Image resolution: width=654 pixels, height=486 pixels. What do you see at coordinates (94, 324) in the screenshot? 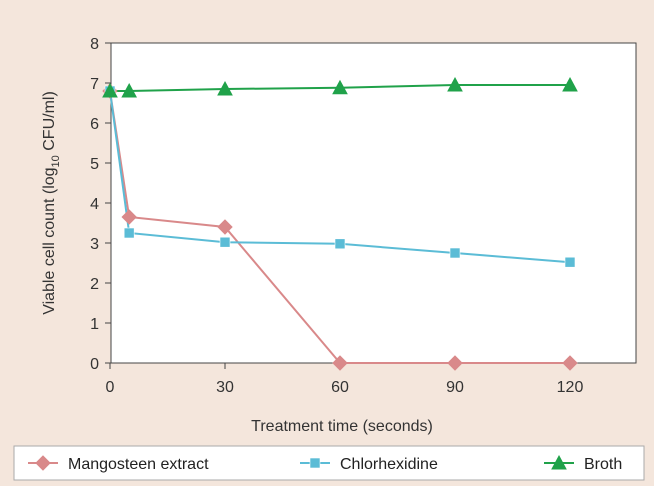
I see `y-tick-label-1: 1` at bounding box center [94, 324].